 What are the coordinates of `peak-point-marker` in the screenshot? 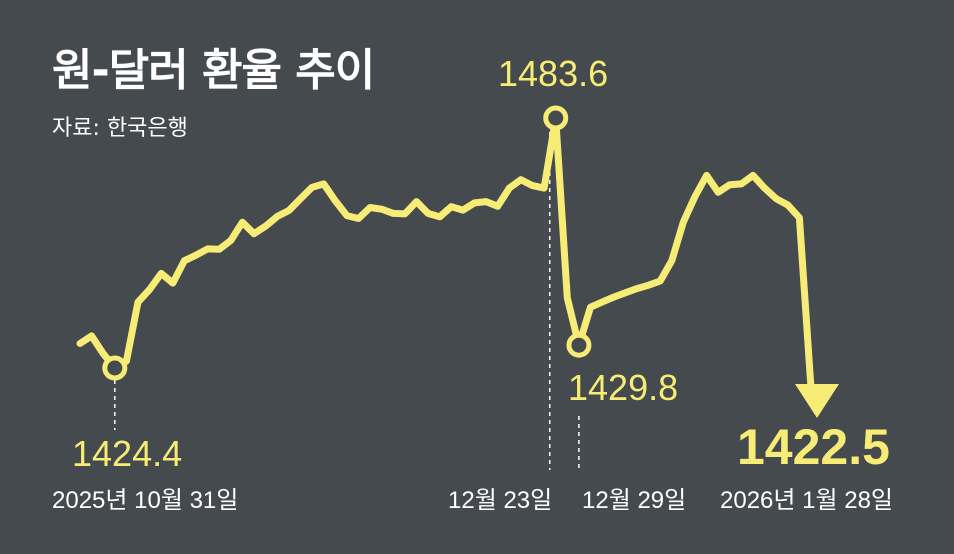 It's located at (556, 118).